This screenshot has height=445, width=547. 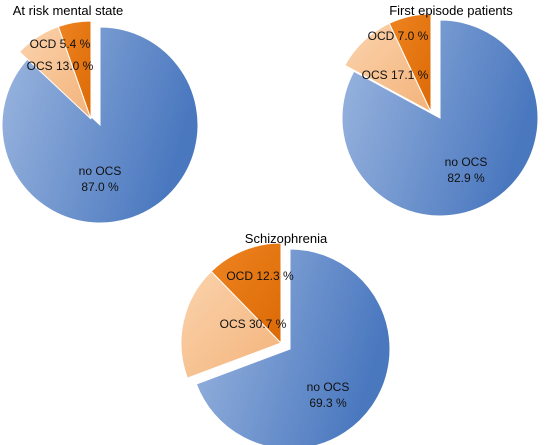 What do you see at coordinates (60, 66) in the screenshot?
I see `label-ocs: OCS 13.0 %` at bounding box center [60, 66].